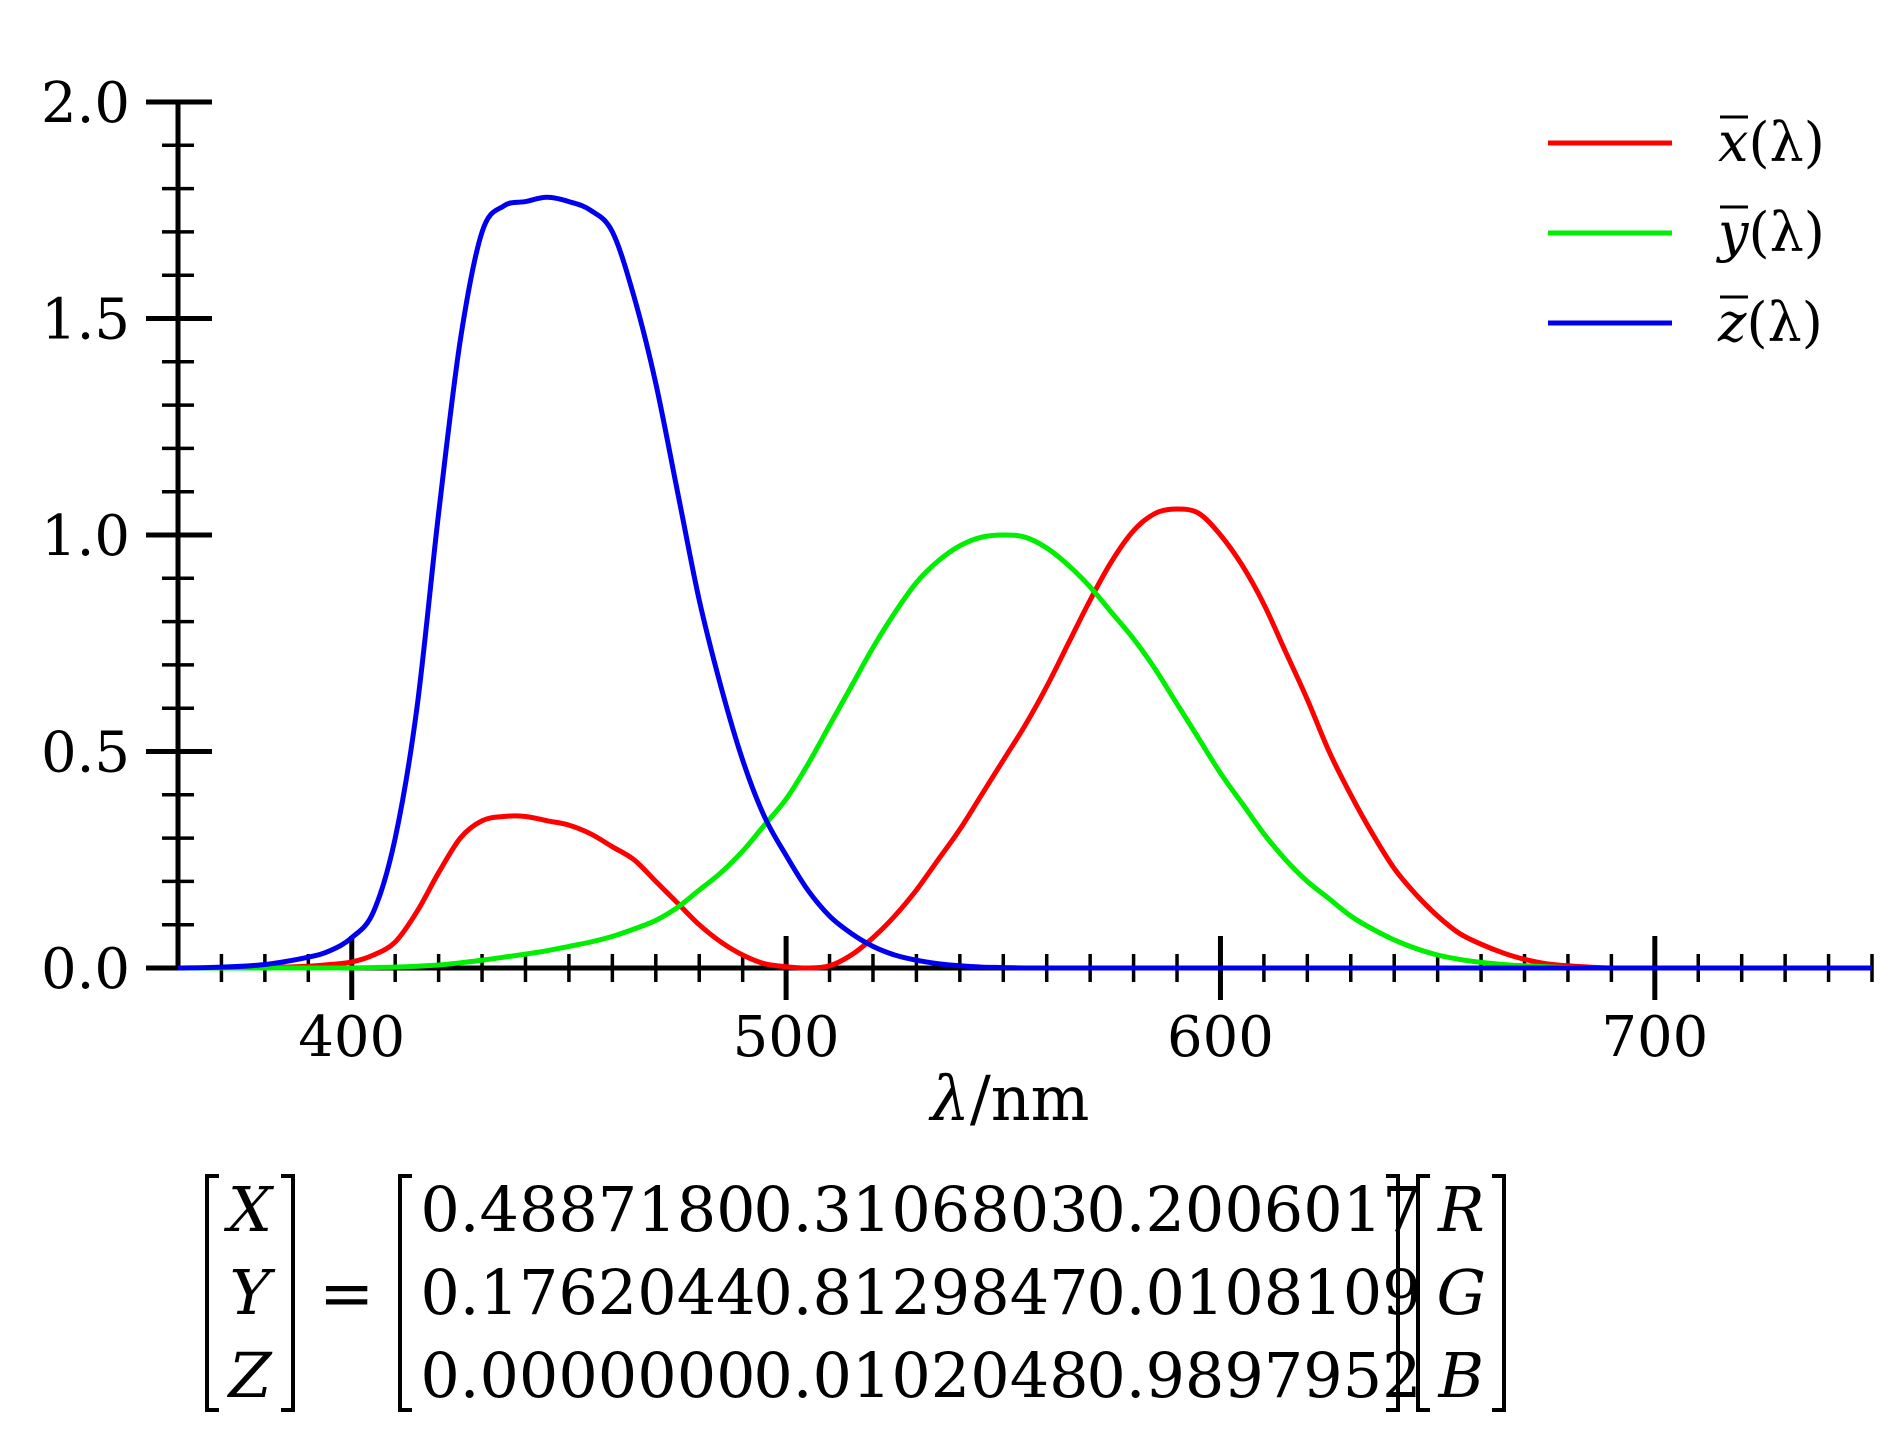 The width and height of the screenshot is (1901, 1431). What do you see at coordinates (85, 103) in the screenshot?
I see `y-tick-label: 2.0` at bounding box center [85, 103].